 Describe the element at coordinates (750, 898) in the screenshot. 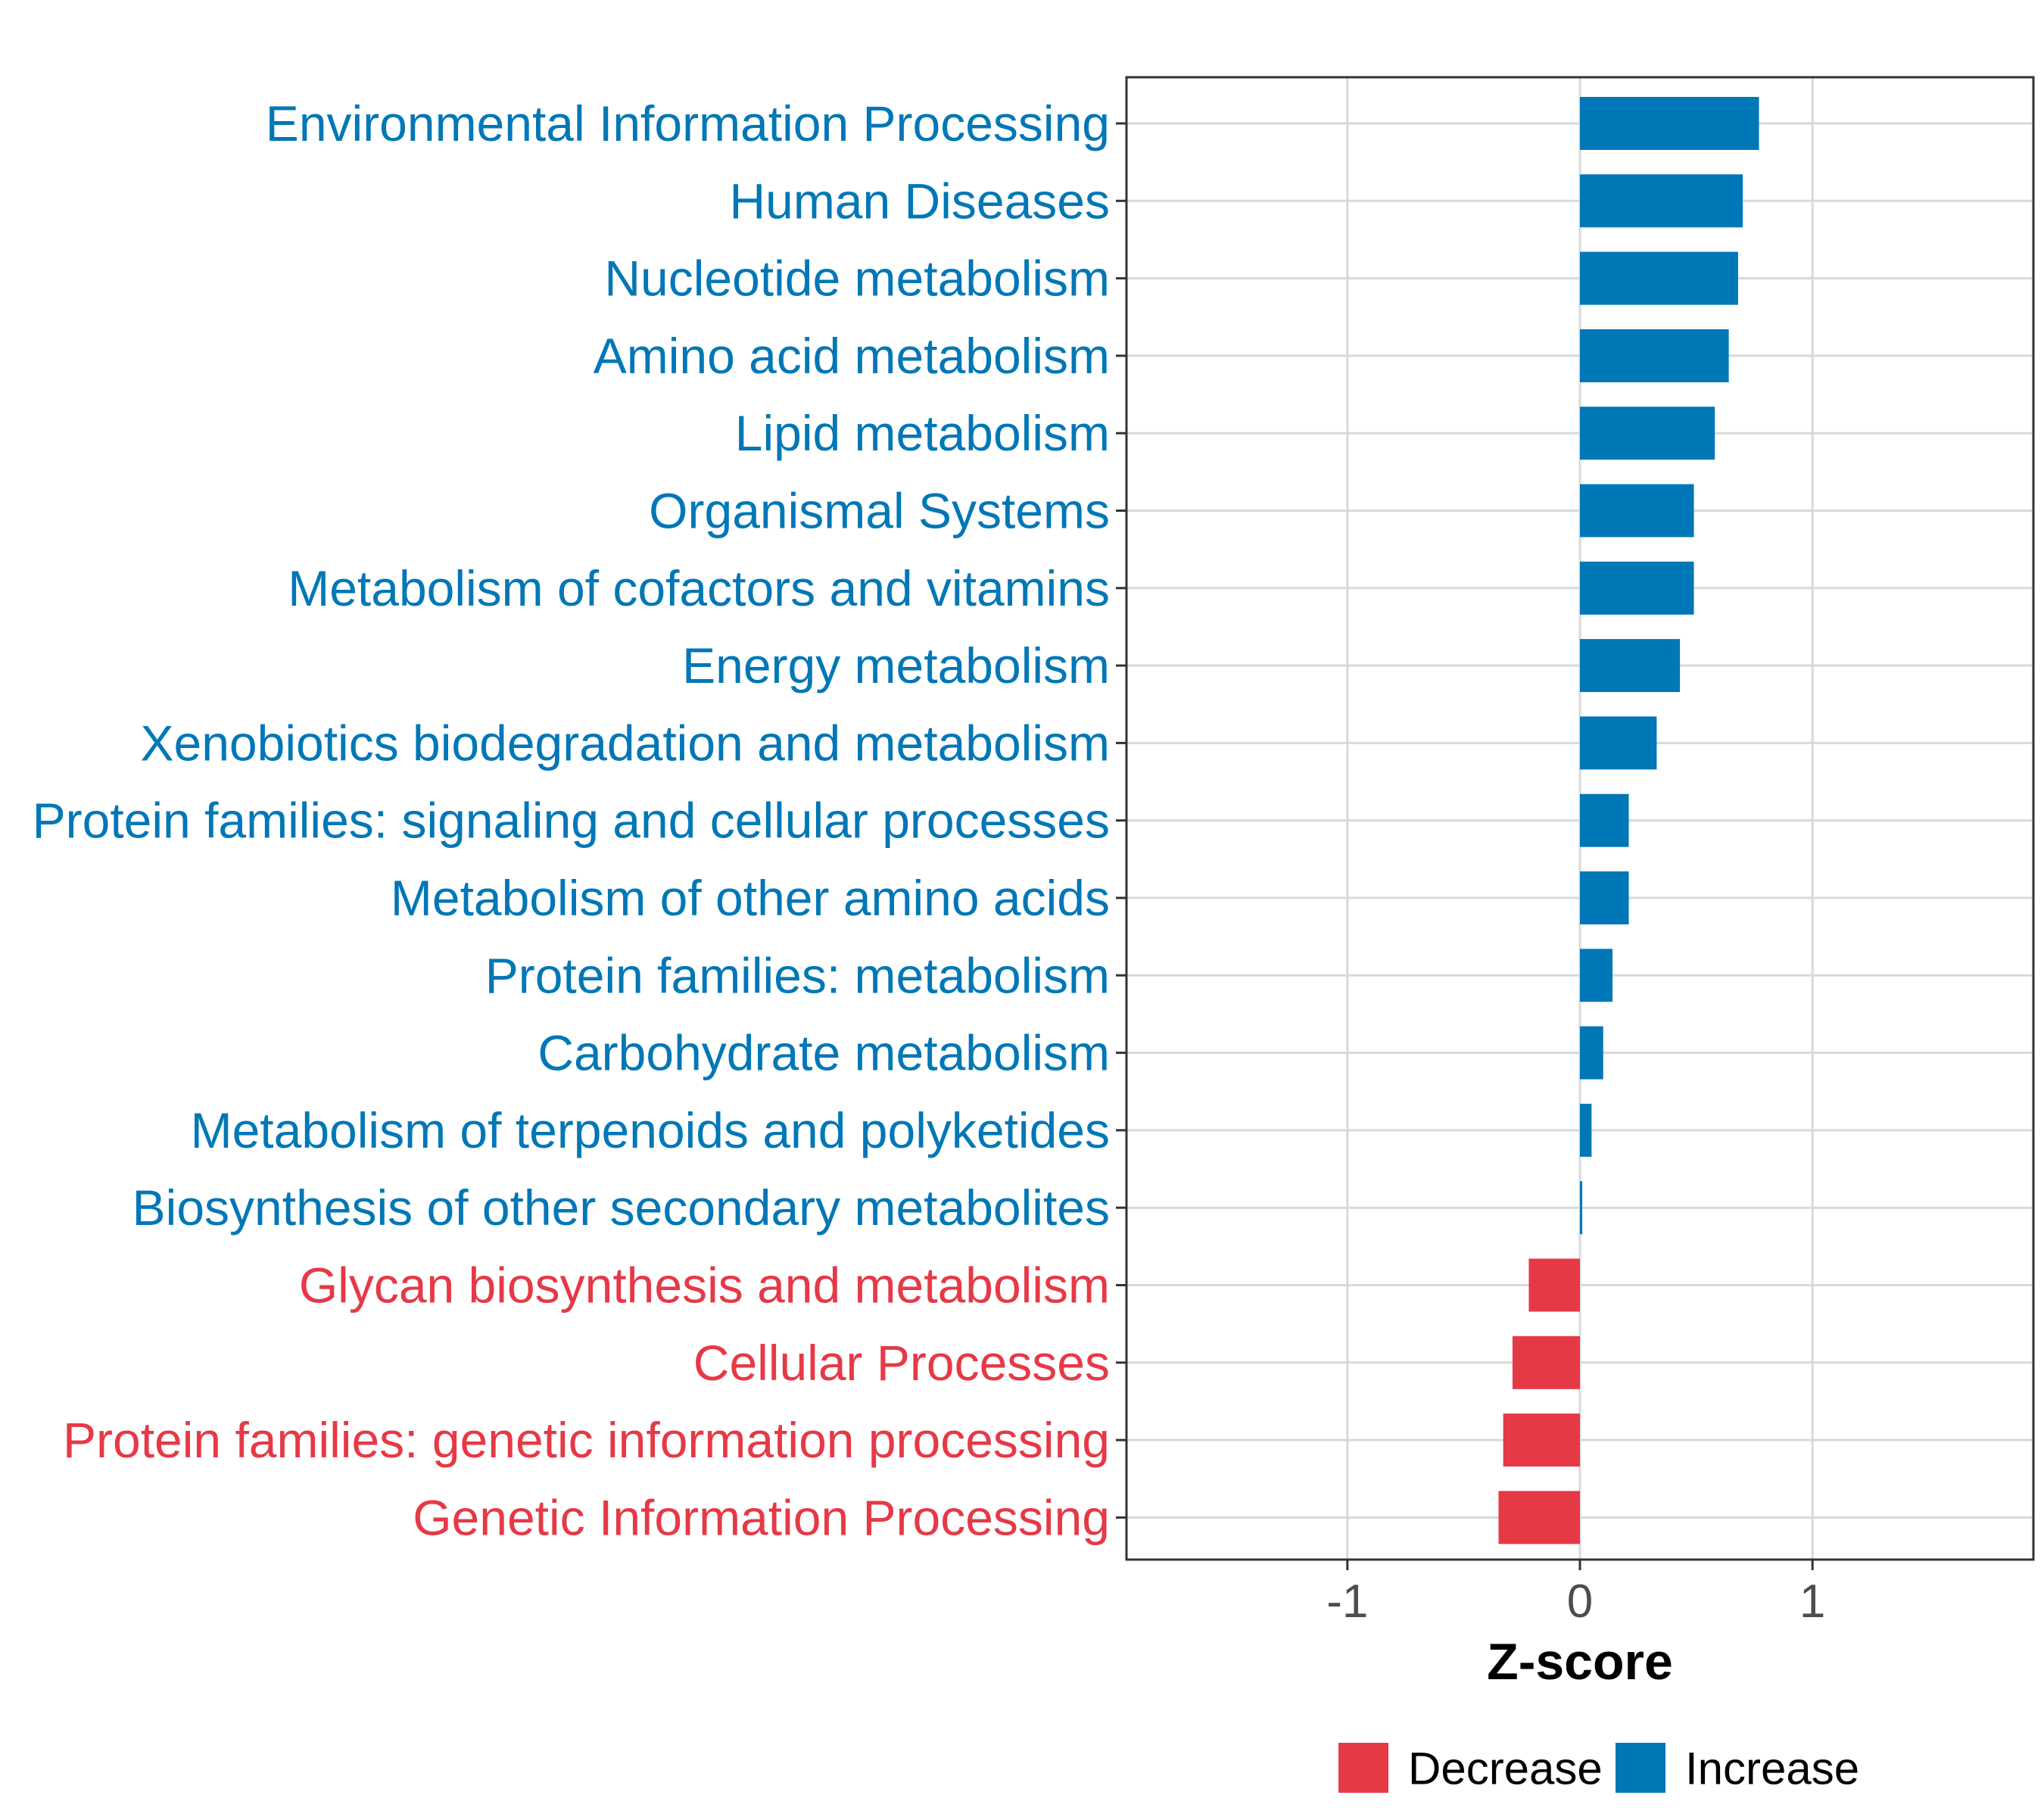

I see `category-label: Metabolism of other amino acids` at that location.